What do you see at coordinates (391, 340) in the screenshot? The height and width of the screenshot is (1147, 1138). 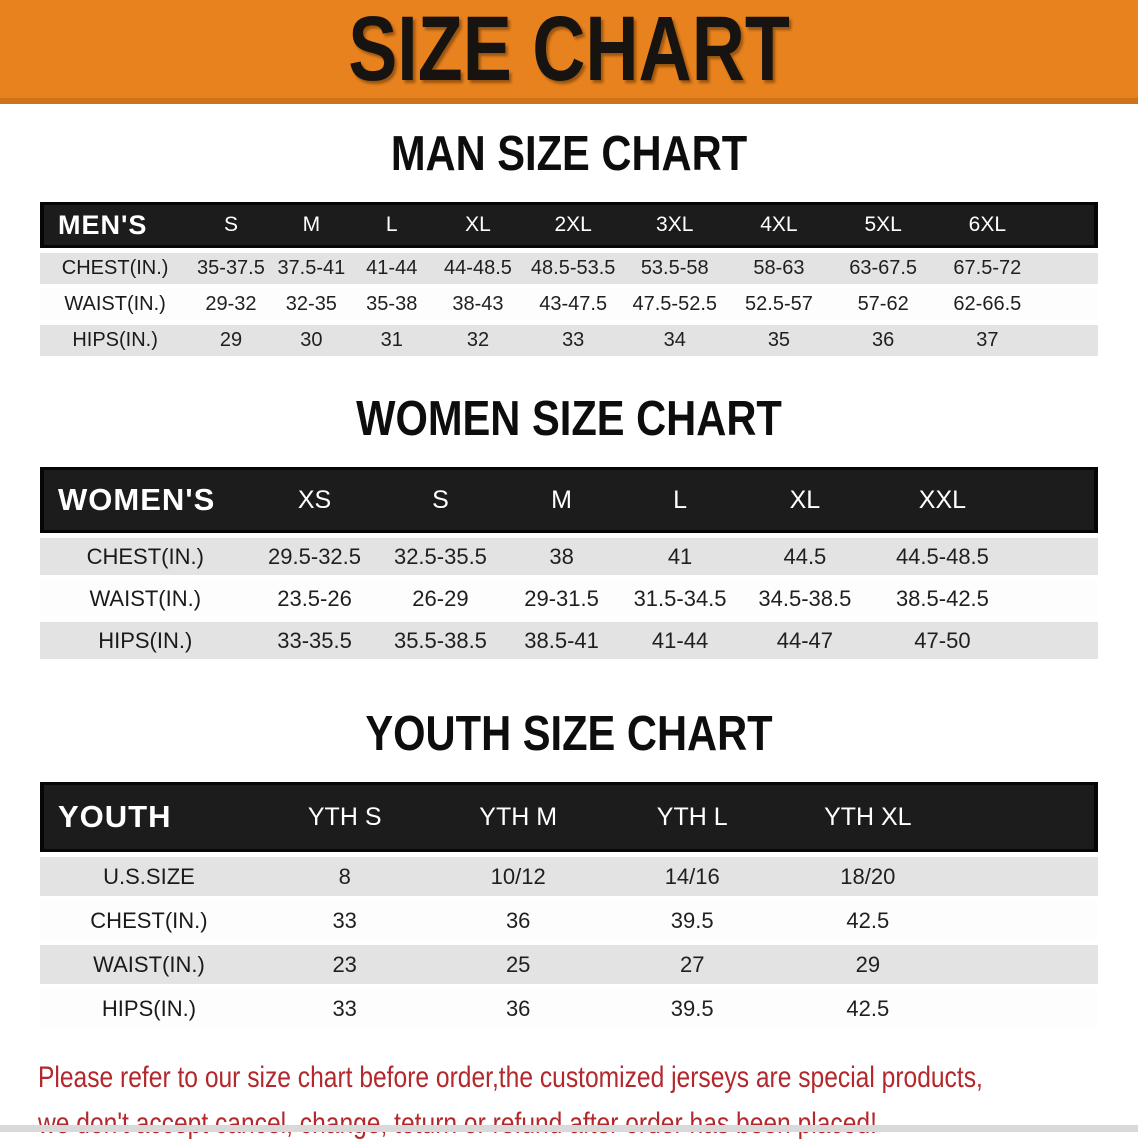 I see `size-value-cell: 31` at bounding box center [391, 340].